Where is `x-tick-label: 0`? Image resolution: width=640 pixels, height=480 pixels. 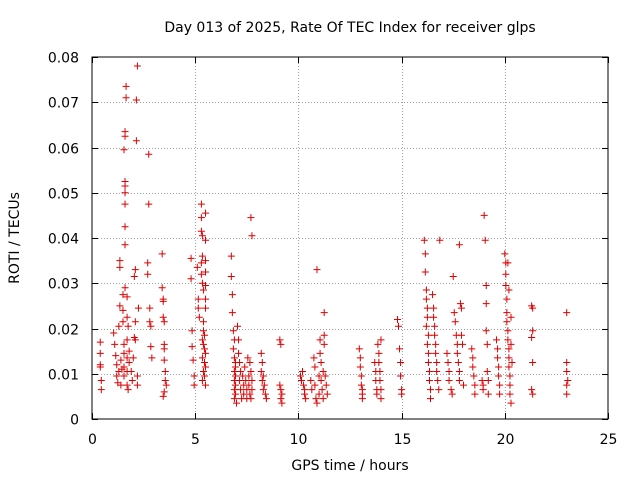 x-tick-label: 0 is located at coordinates (92, 440).